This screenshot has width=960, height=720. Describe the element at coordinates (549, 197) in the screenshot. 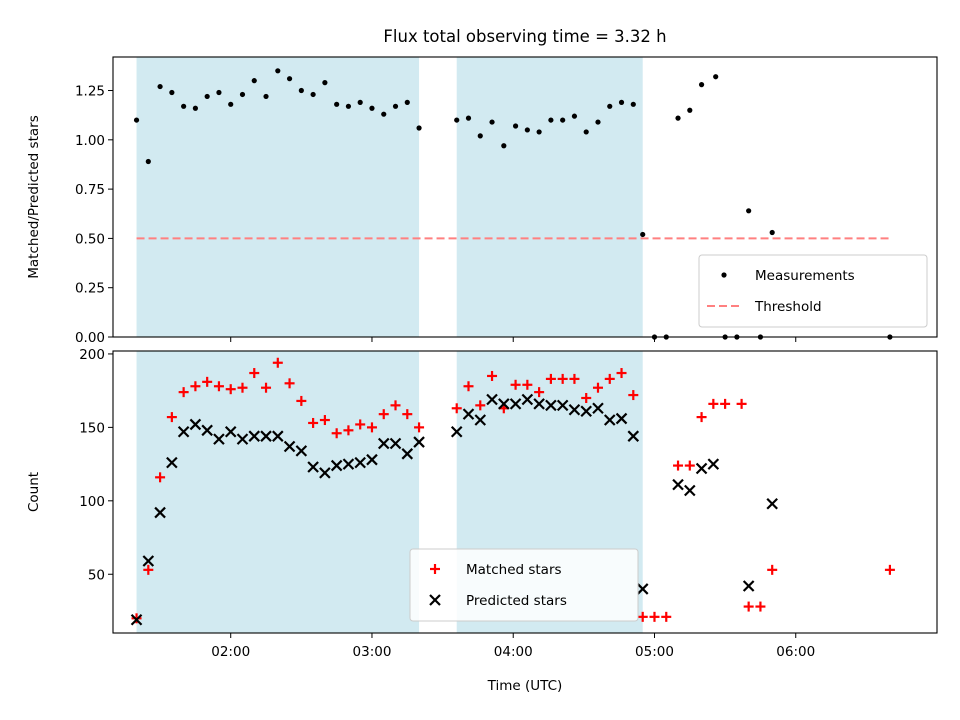

I see `observing-window-band` at that location.